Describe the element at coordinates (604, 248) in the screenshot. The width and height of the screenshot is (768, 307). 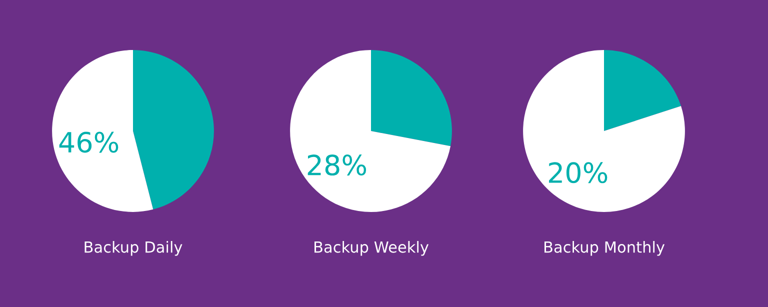
I see `text: Backup Monthly` at that location.